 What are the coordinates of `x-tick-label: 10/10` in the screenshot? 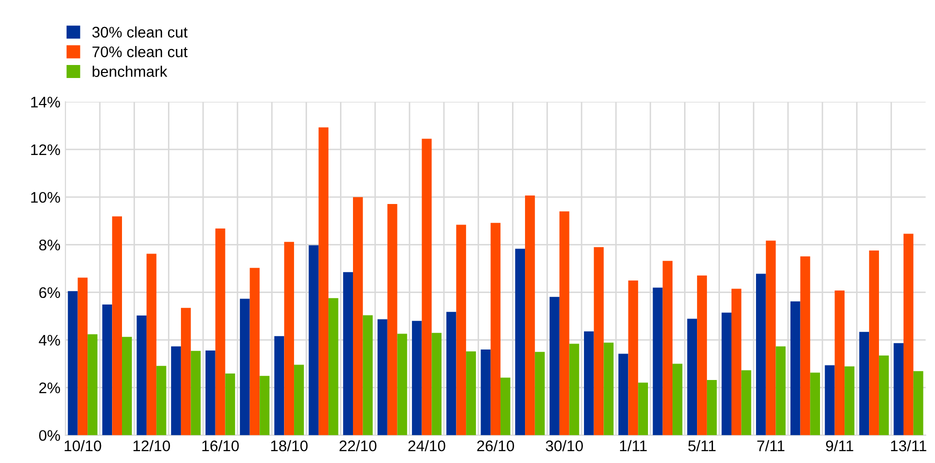 It's located at (83, 446).